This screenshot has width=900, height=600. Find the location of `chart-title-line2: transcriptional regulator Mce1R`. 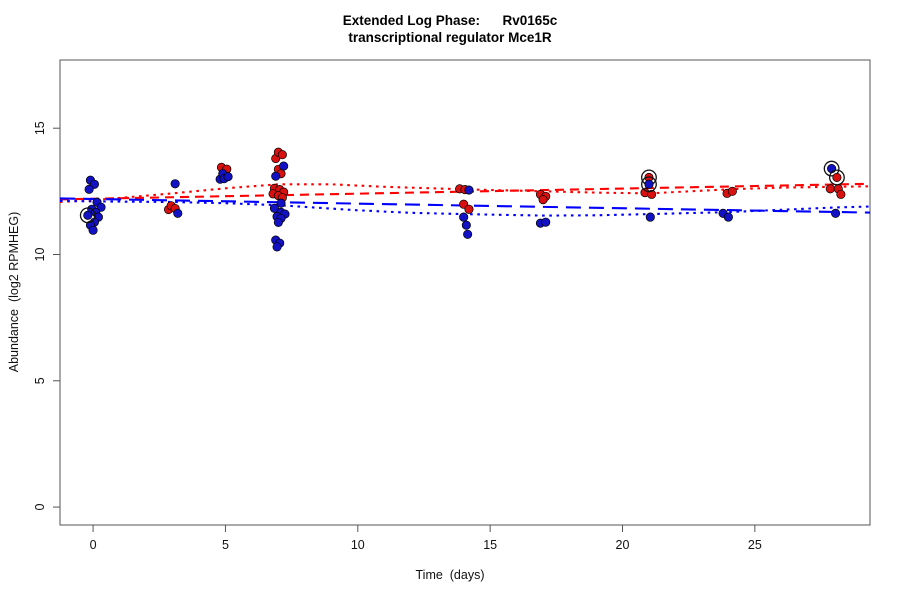

chart-title-line2: transcriptional regulator Mce1R is located at coordinates (450, 37).